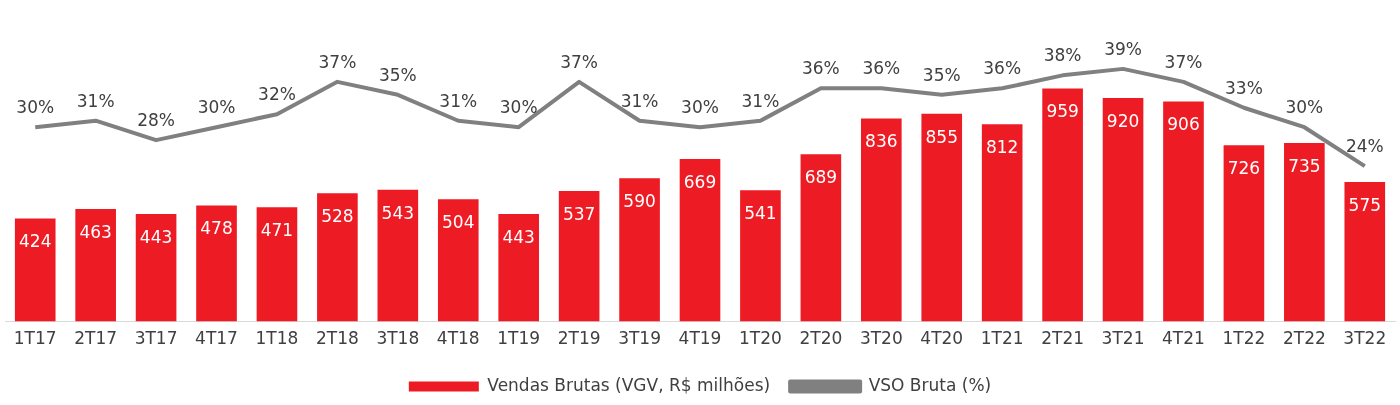 The width and height of the screenshot is (1400, 405). Describe the element at coordinates (700, 338) in the screenshot. I see `x-tick-label: 4T19` at that location.